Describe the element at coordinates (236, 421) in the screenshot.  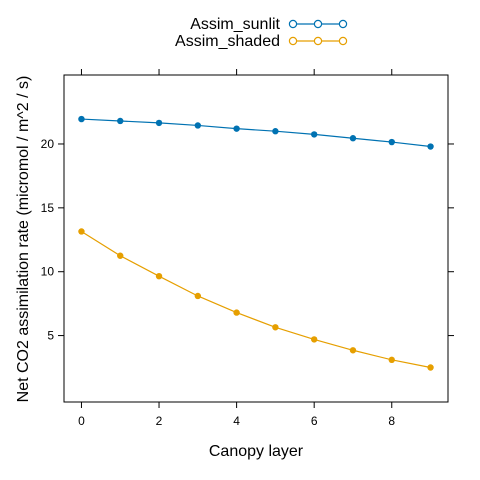
I see `x-tick-label: 4` at that location.